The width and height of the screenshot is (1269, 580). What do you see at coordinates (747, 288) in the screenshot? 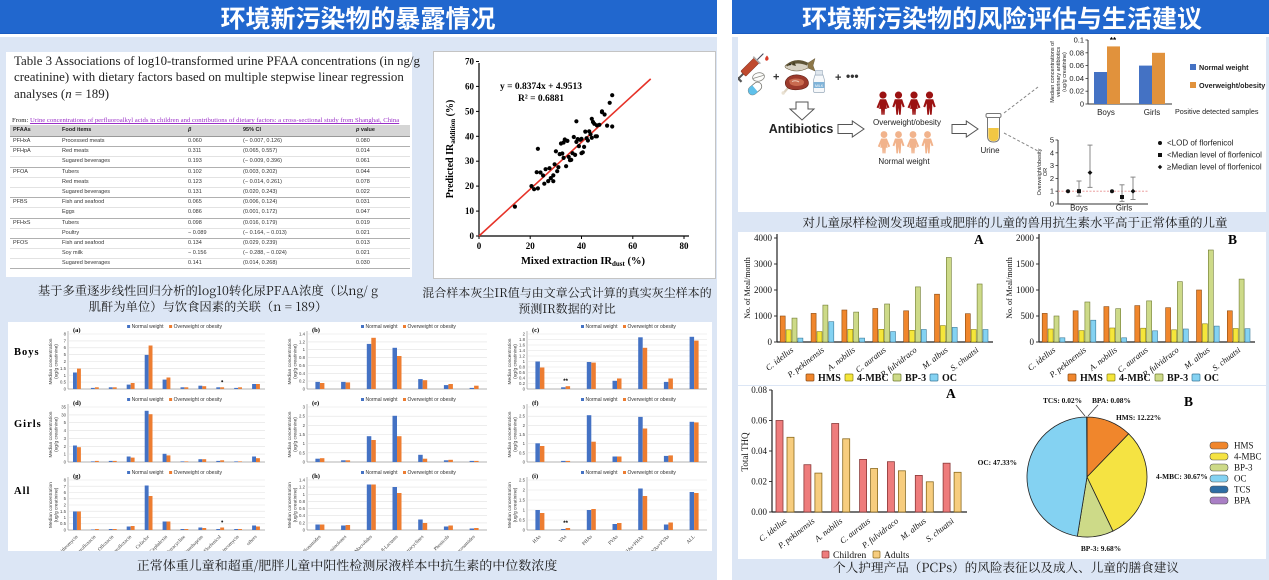
I see `svg-text: No. of Meal/month` at bounding box center [747, 288].